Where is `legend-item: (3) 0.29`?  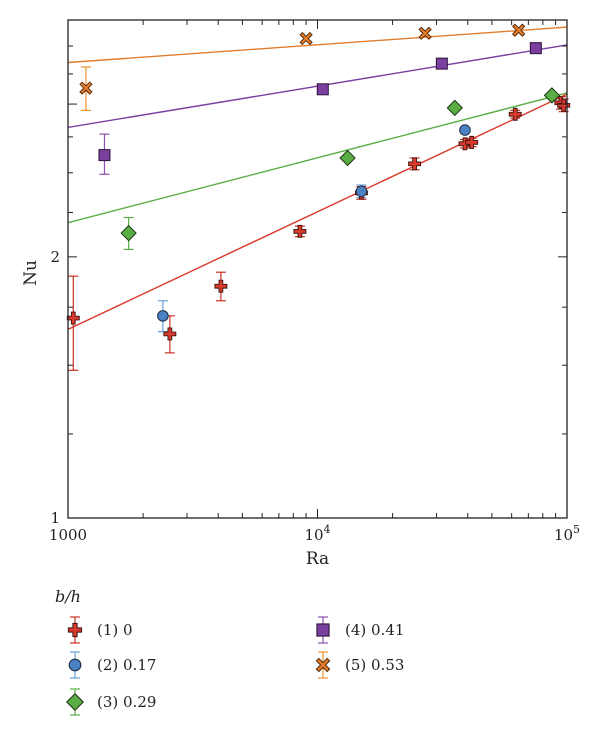 legend-item: (3) 0.29 is located at coordinates (110, 702).